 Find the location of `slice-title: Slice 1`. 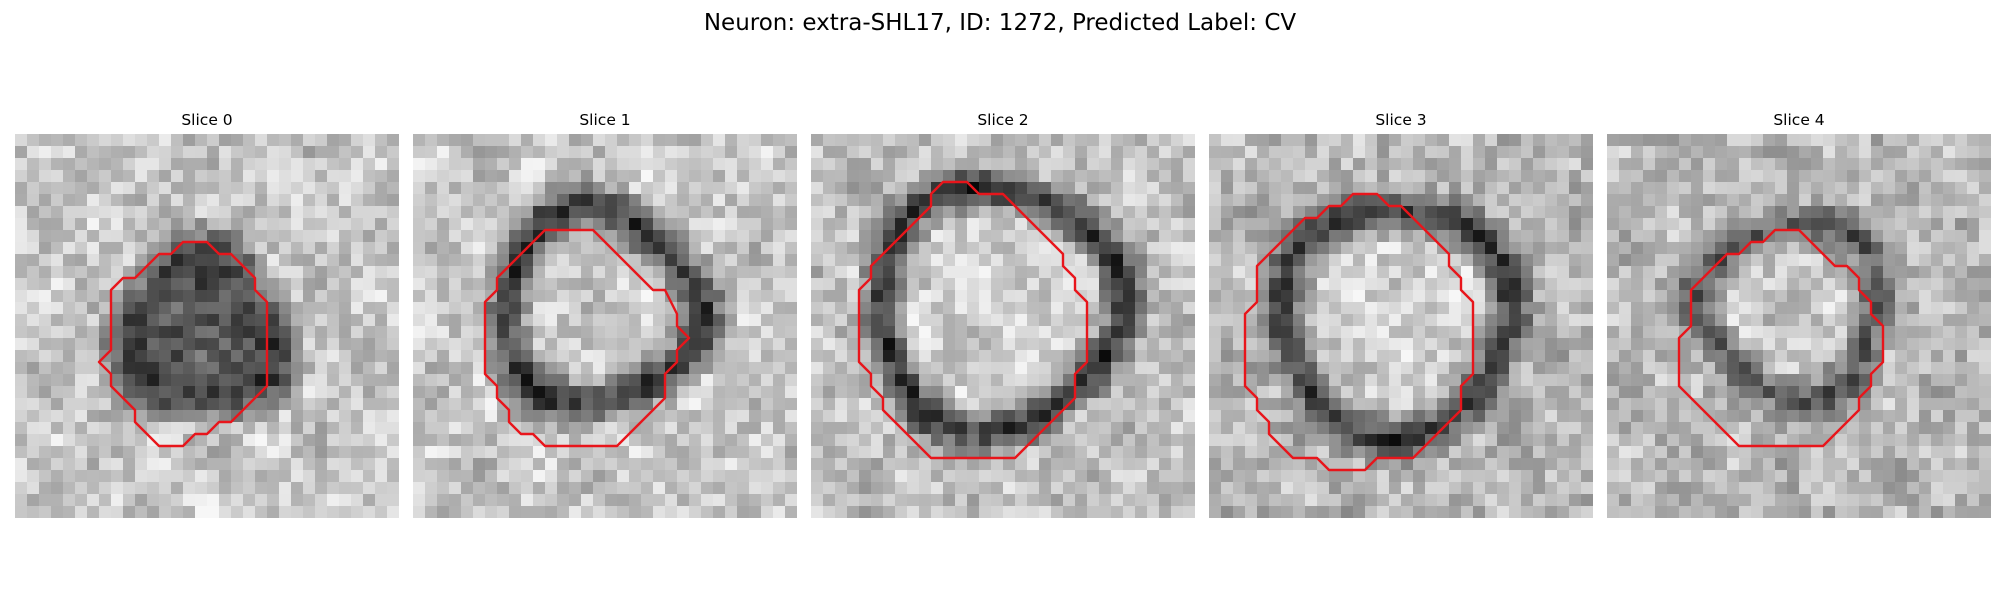

slice-title: Slice 1 is located at coordinates (605, 120).